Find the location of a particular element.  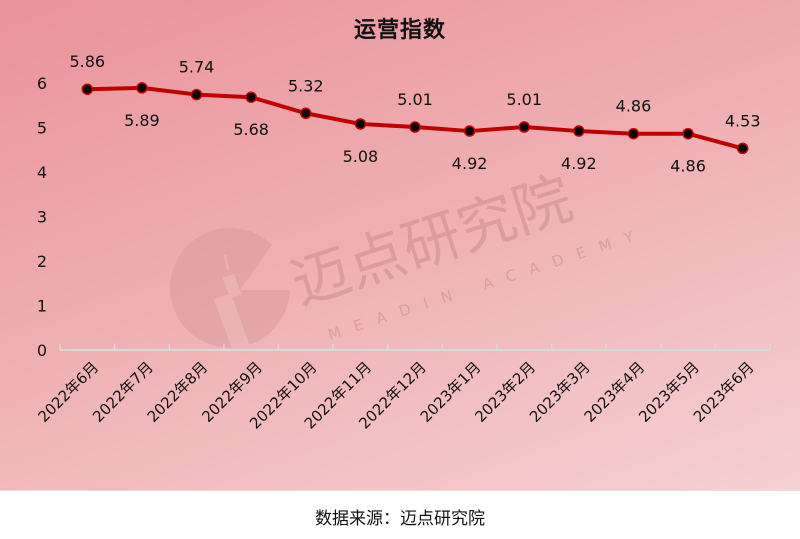

data-label: 5.89 is located at coordinates (142, 120).